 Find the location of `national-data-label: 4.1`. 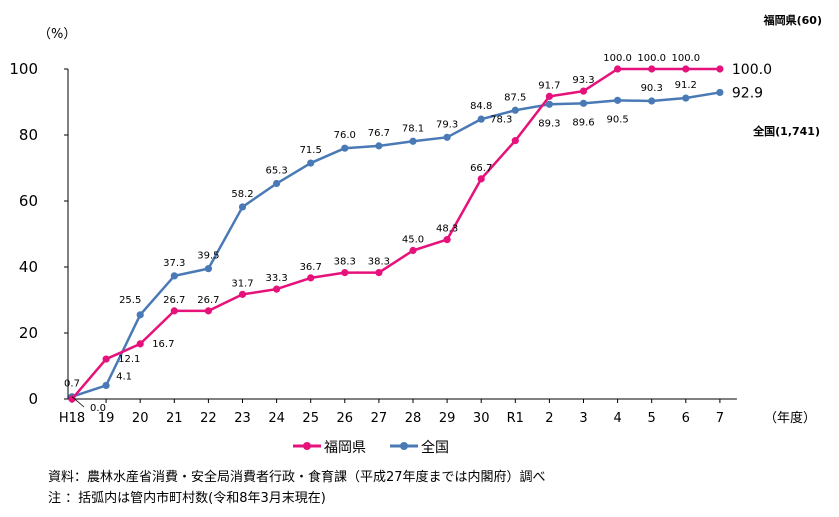

national-data-label: 4.1 is located at coordinates (124, 376).